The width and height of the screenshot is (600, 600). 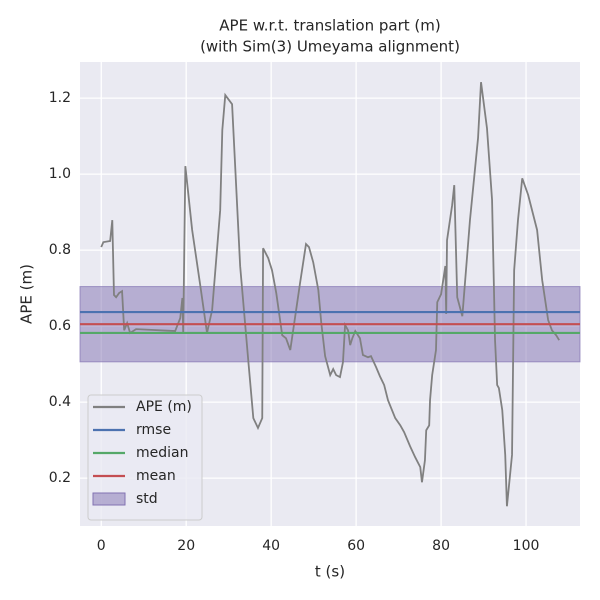 I want to click on y-axis-label: APE (m), so click(x=27, y=294).